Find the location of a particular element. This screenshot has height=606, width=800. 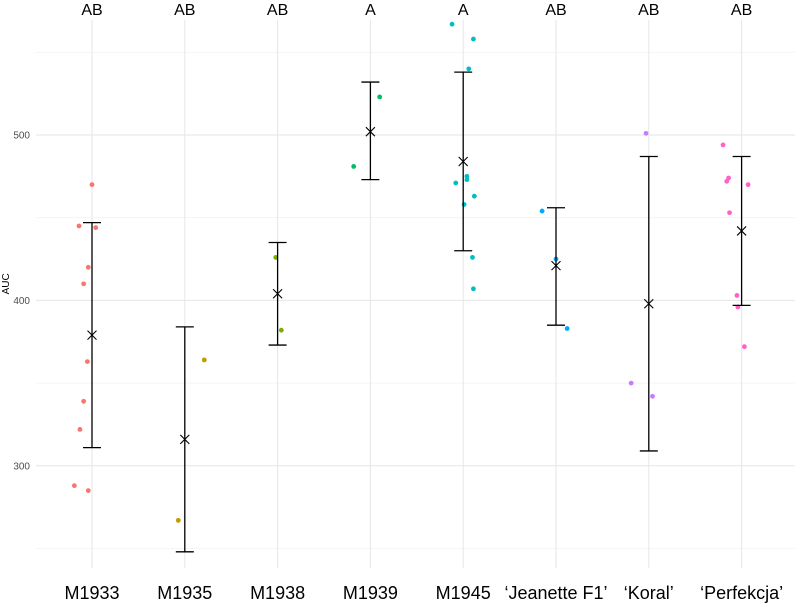

y-tick-label: 300 is located at coordinates (21, 466).